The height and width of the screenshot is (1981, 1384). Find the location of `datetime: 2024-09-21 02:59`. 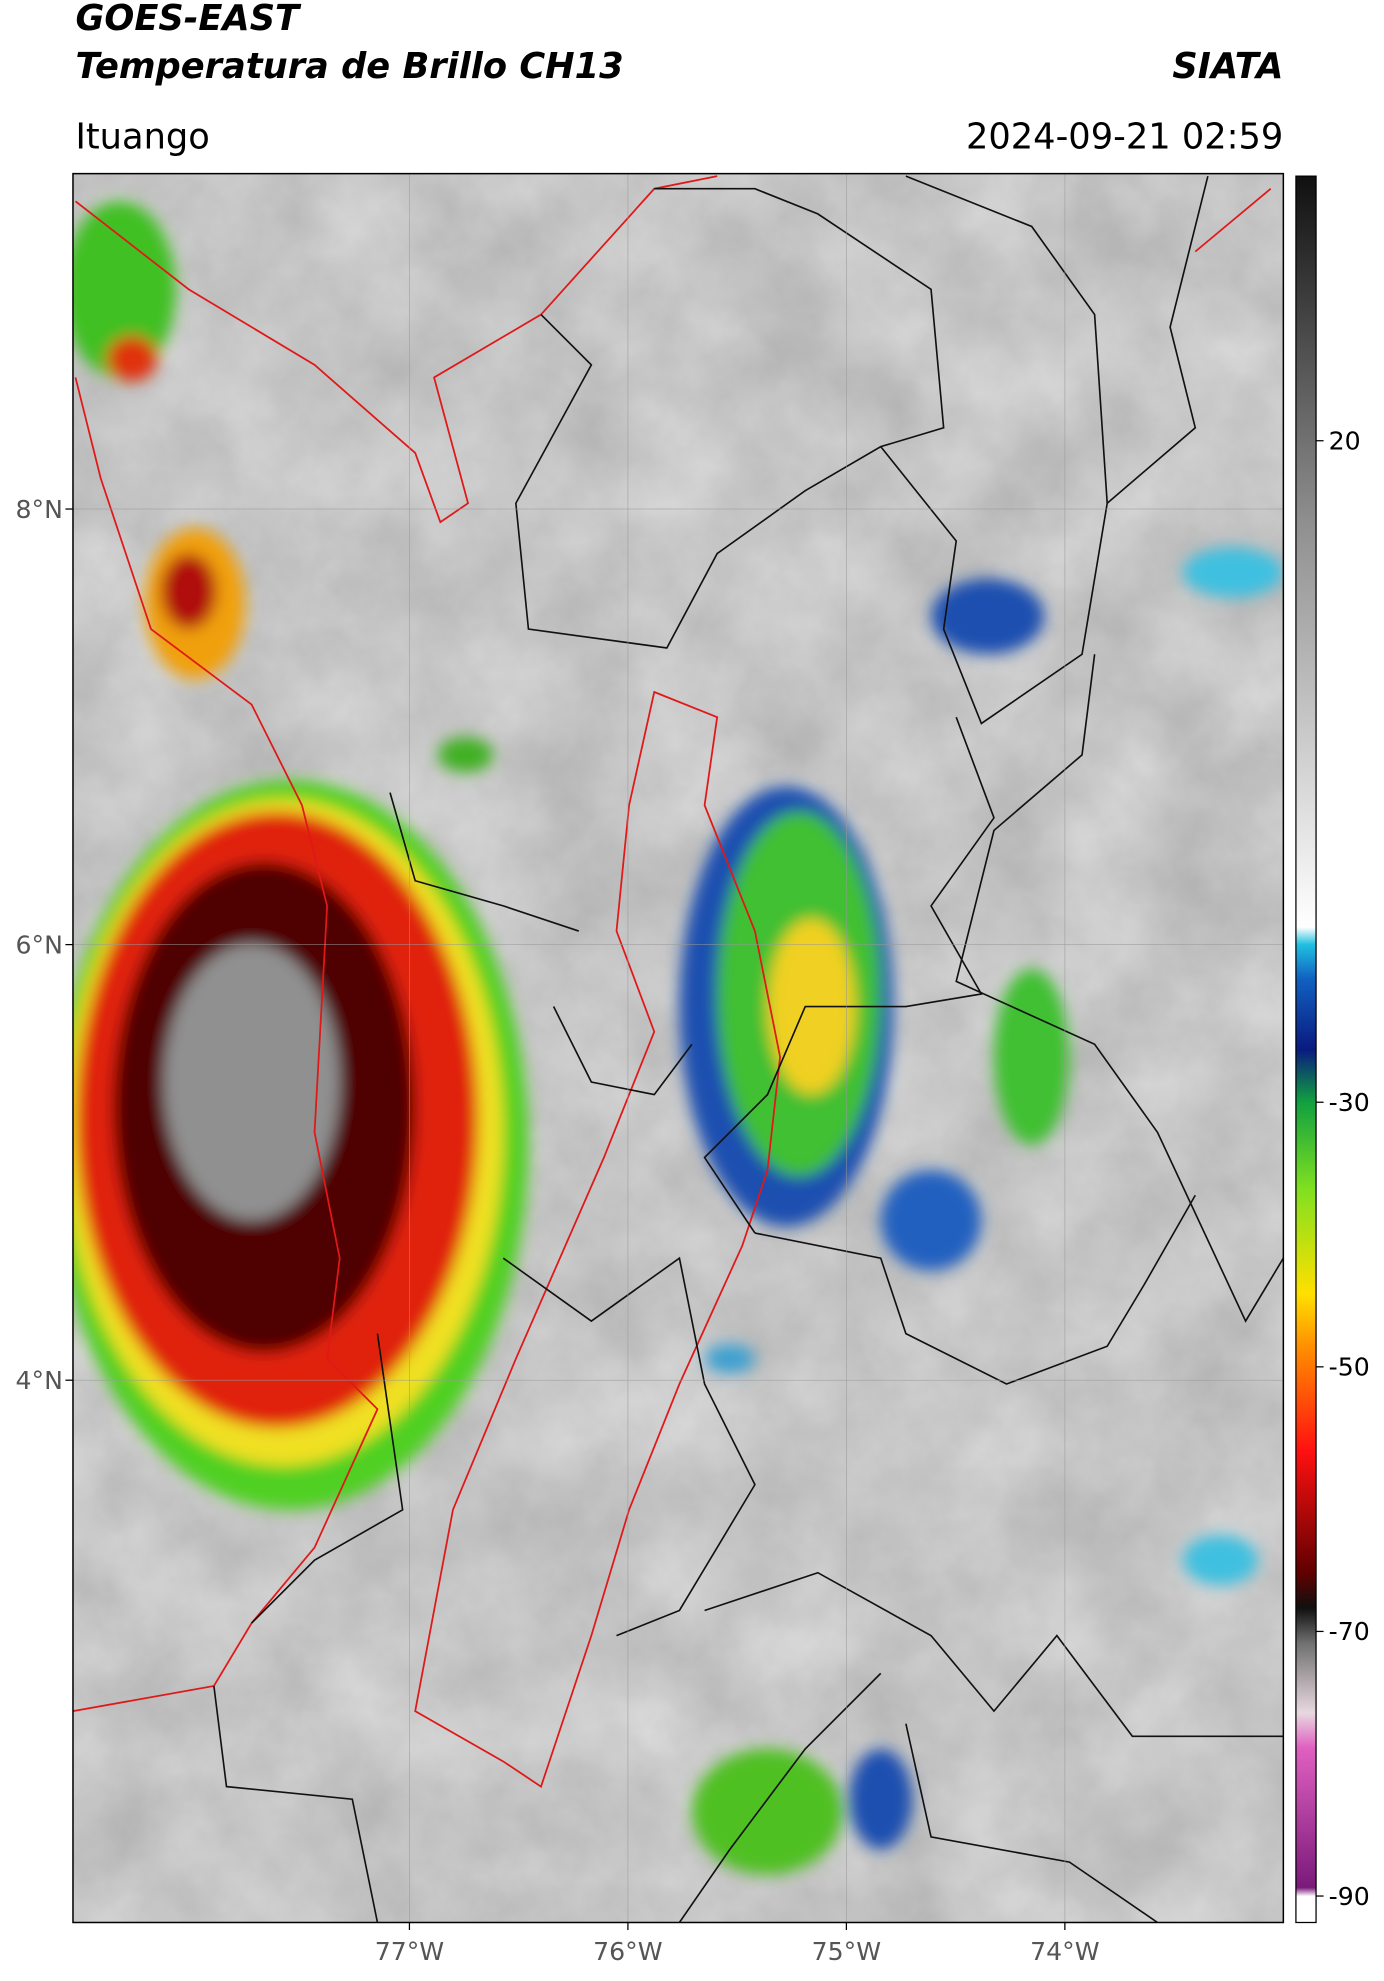

datetime: 2024-09-21 02:59 is located at coordinates (1124, 136).